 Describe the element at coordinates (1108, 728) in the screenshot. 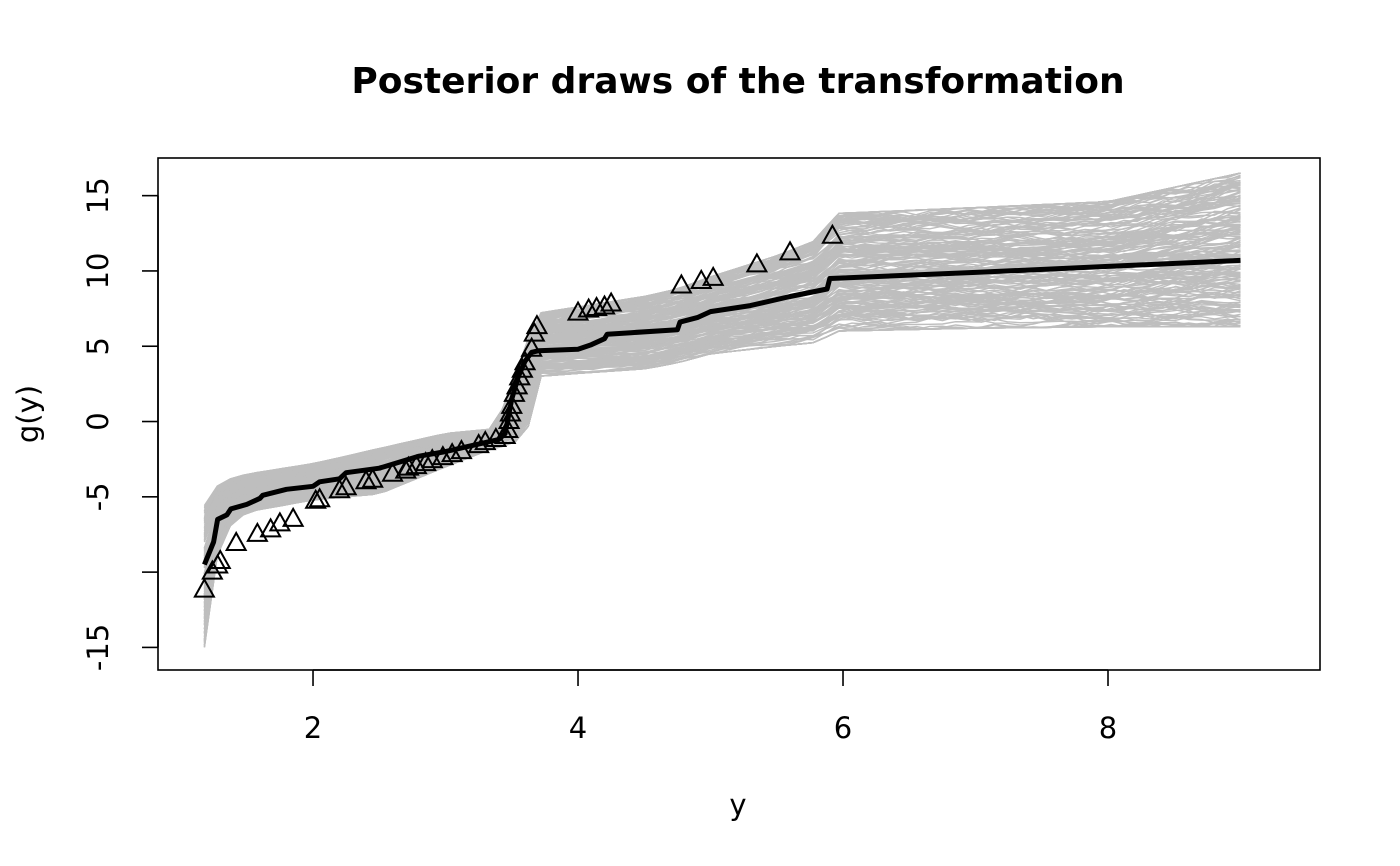

I see `x-tick-label: 8` at that location.